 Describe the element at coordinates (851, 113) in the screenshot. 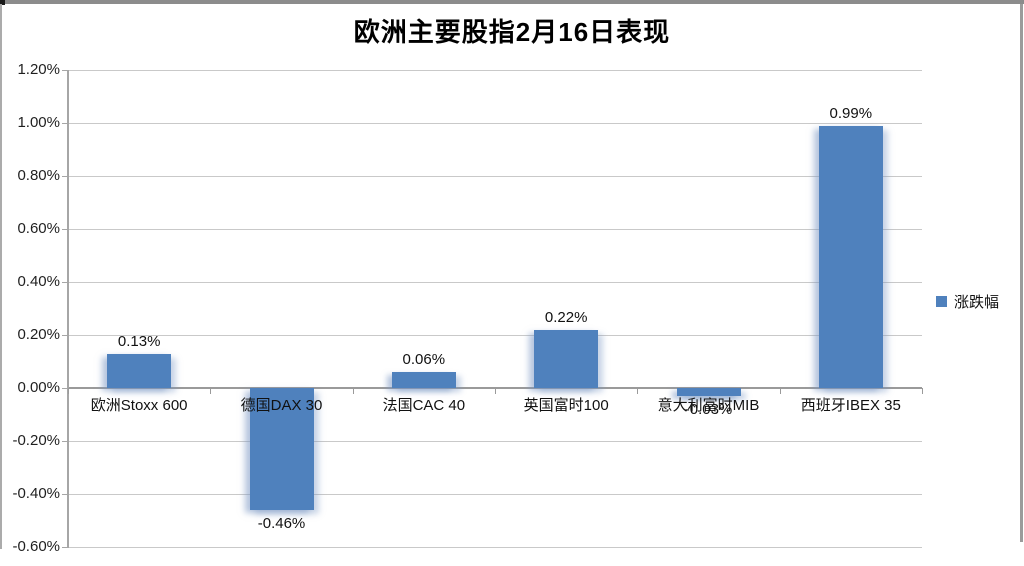

I see `bar-value-label: 0.99%` at that location.